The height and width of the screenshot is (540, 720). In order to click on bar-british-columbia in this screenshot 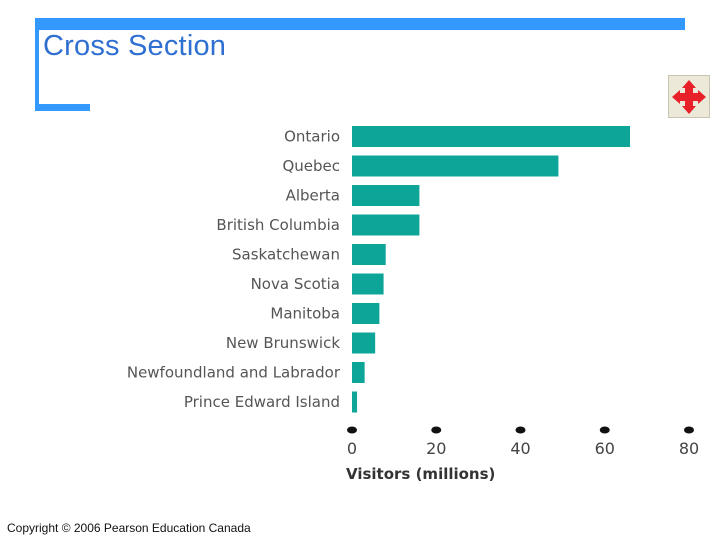, I will do `click(386, 225)`.